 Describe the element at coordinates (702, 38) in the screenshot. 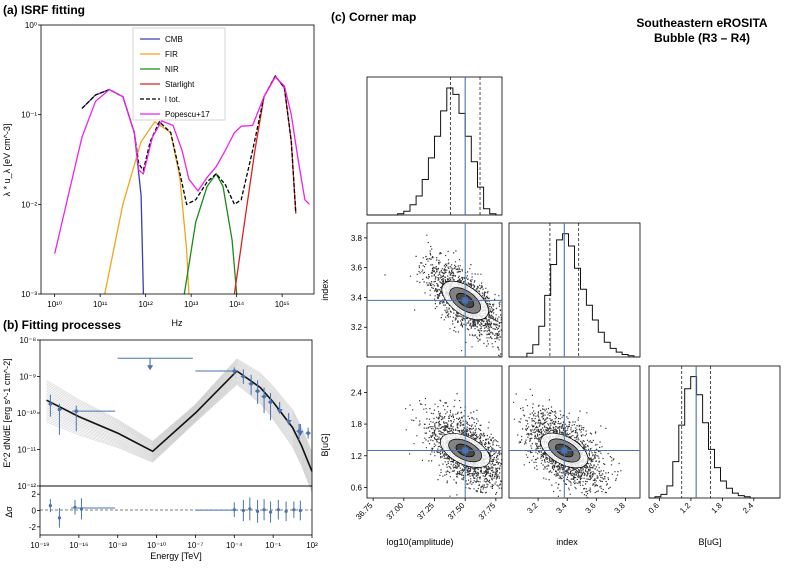

I see `region-title-line2: Bubble (R3 – R4)` at that location.